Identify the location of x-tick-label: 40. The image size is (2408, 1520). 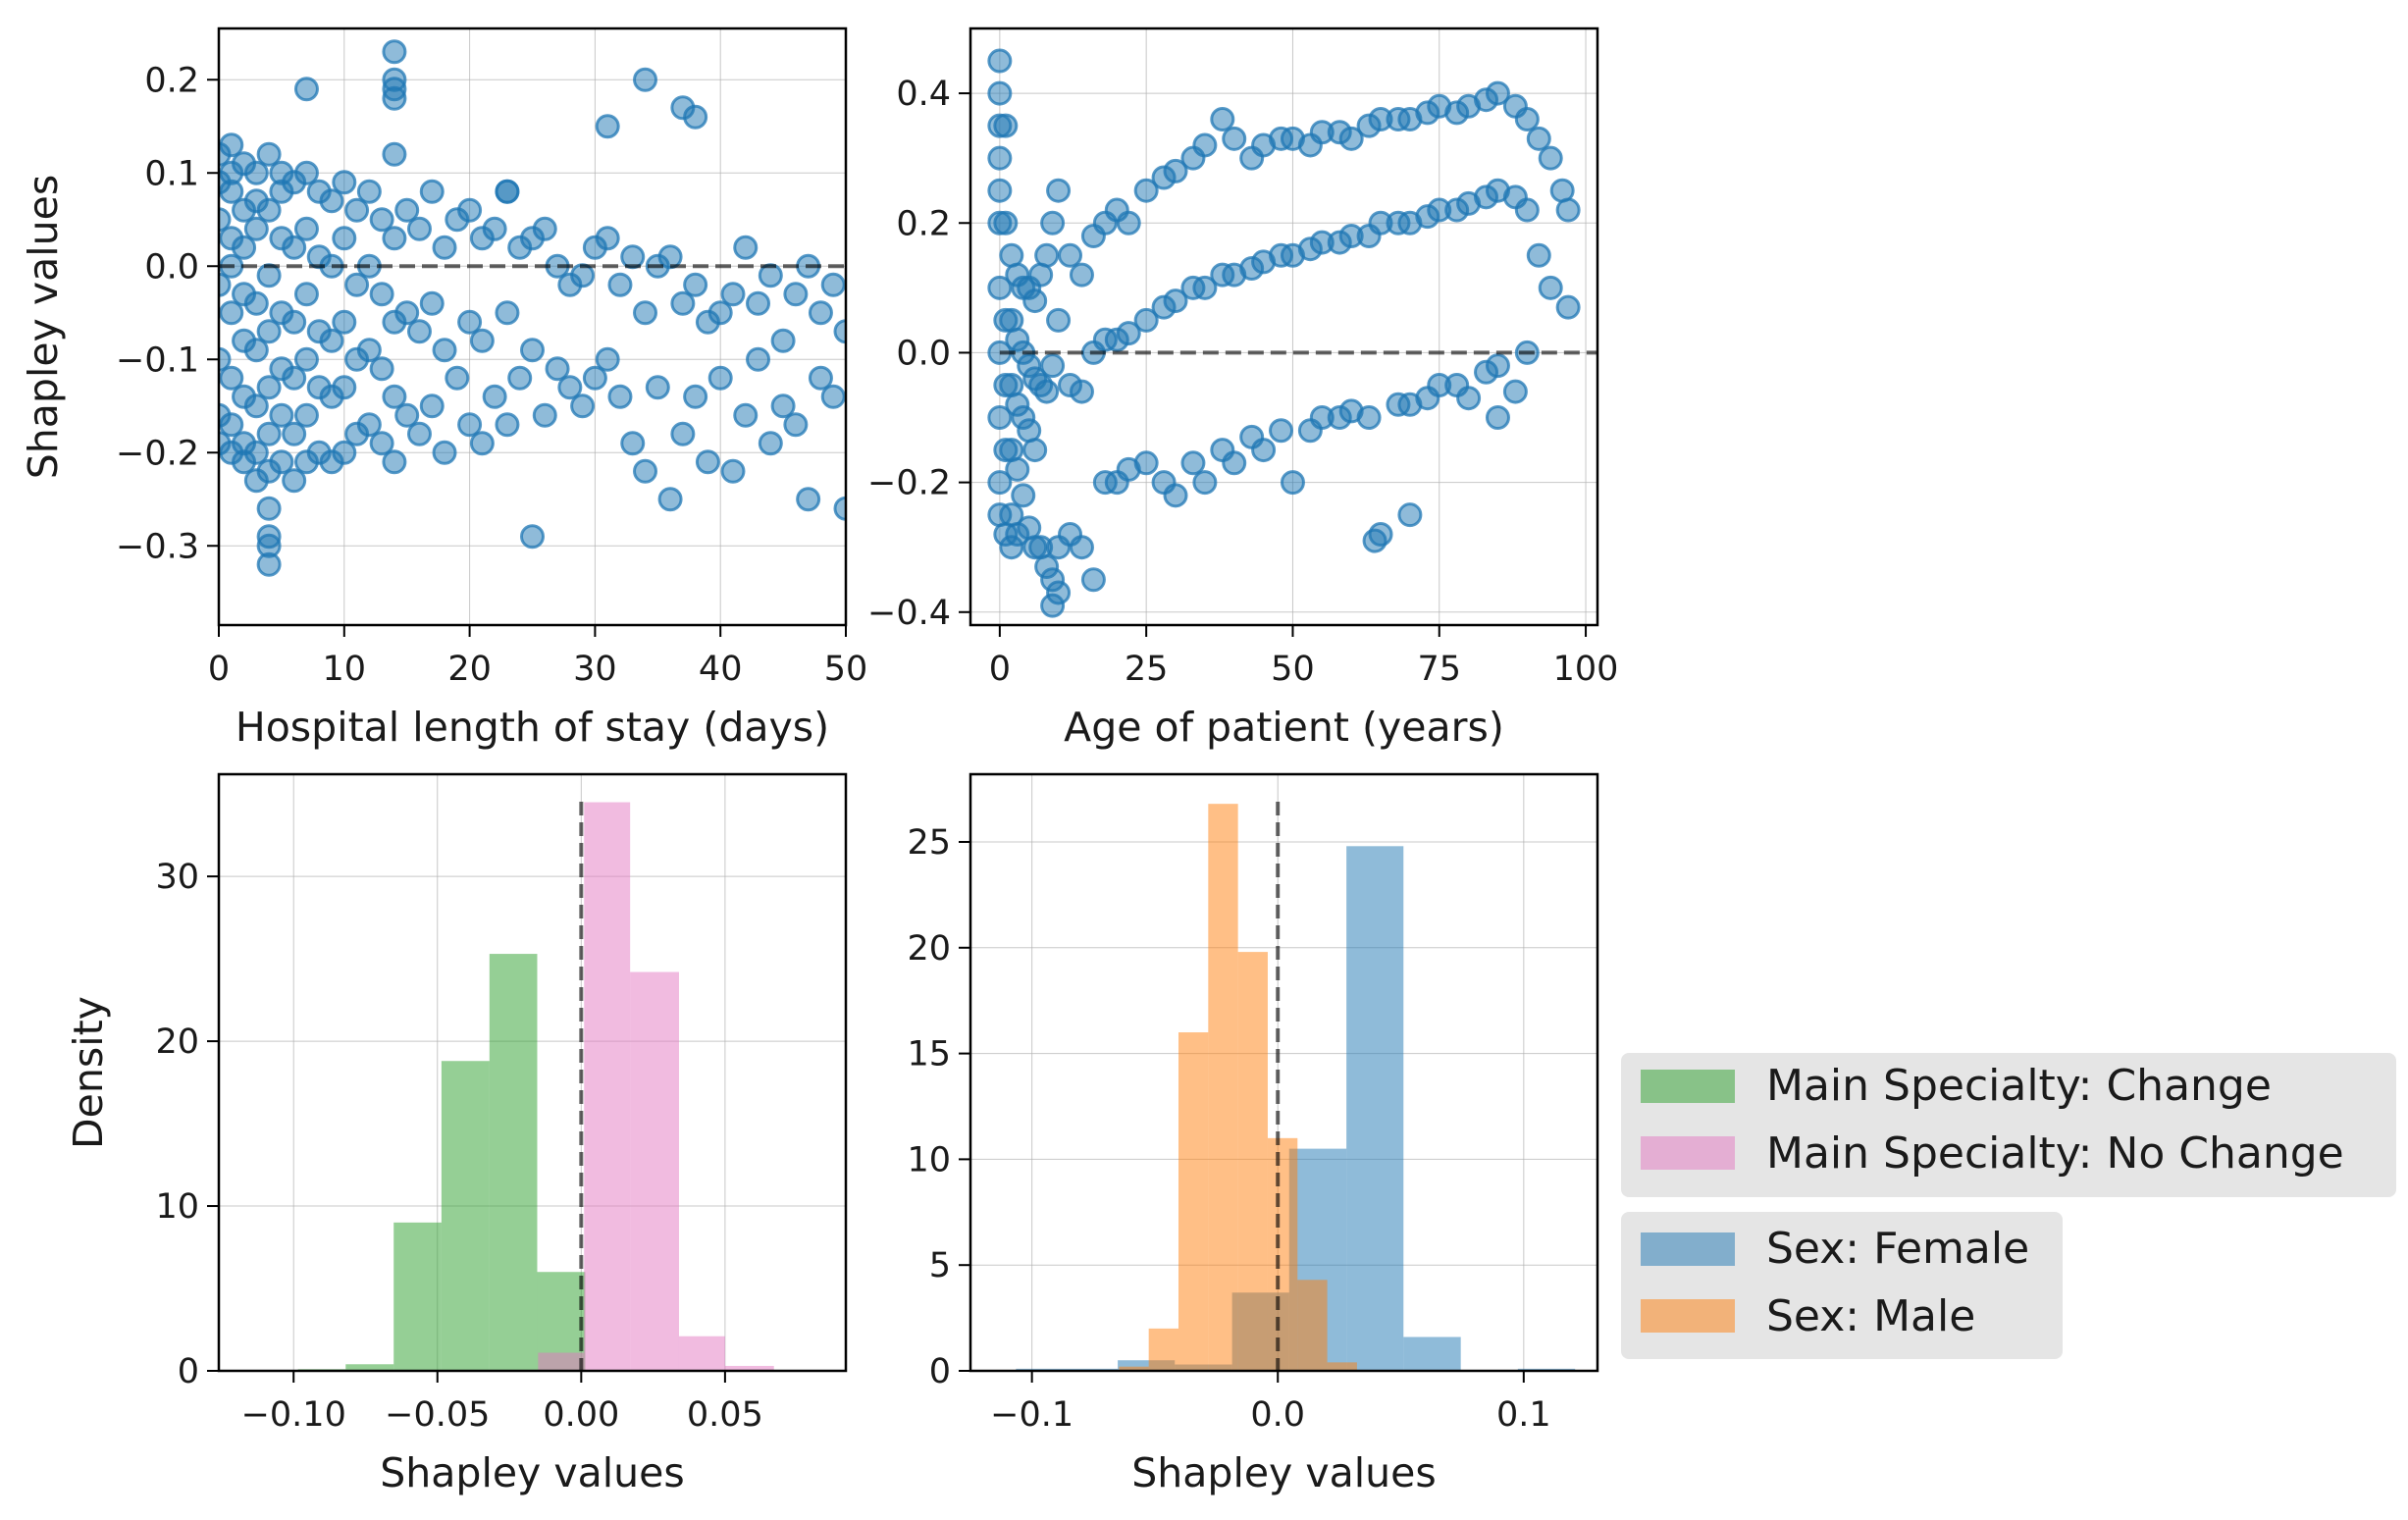
(721, 669).